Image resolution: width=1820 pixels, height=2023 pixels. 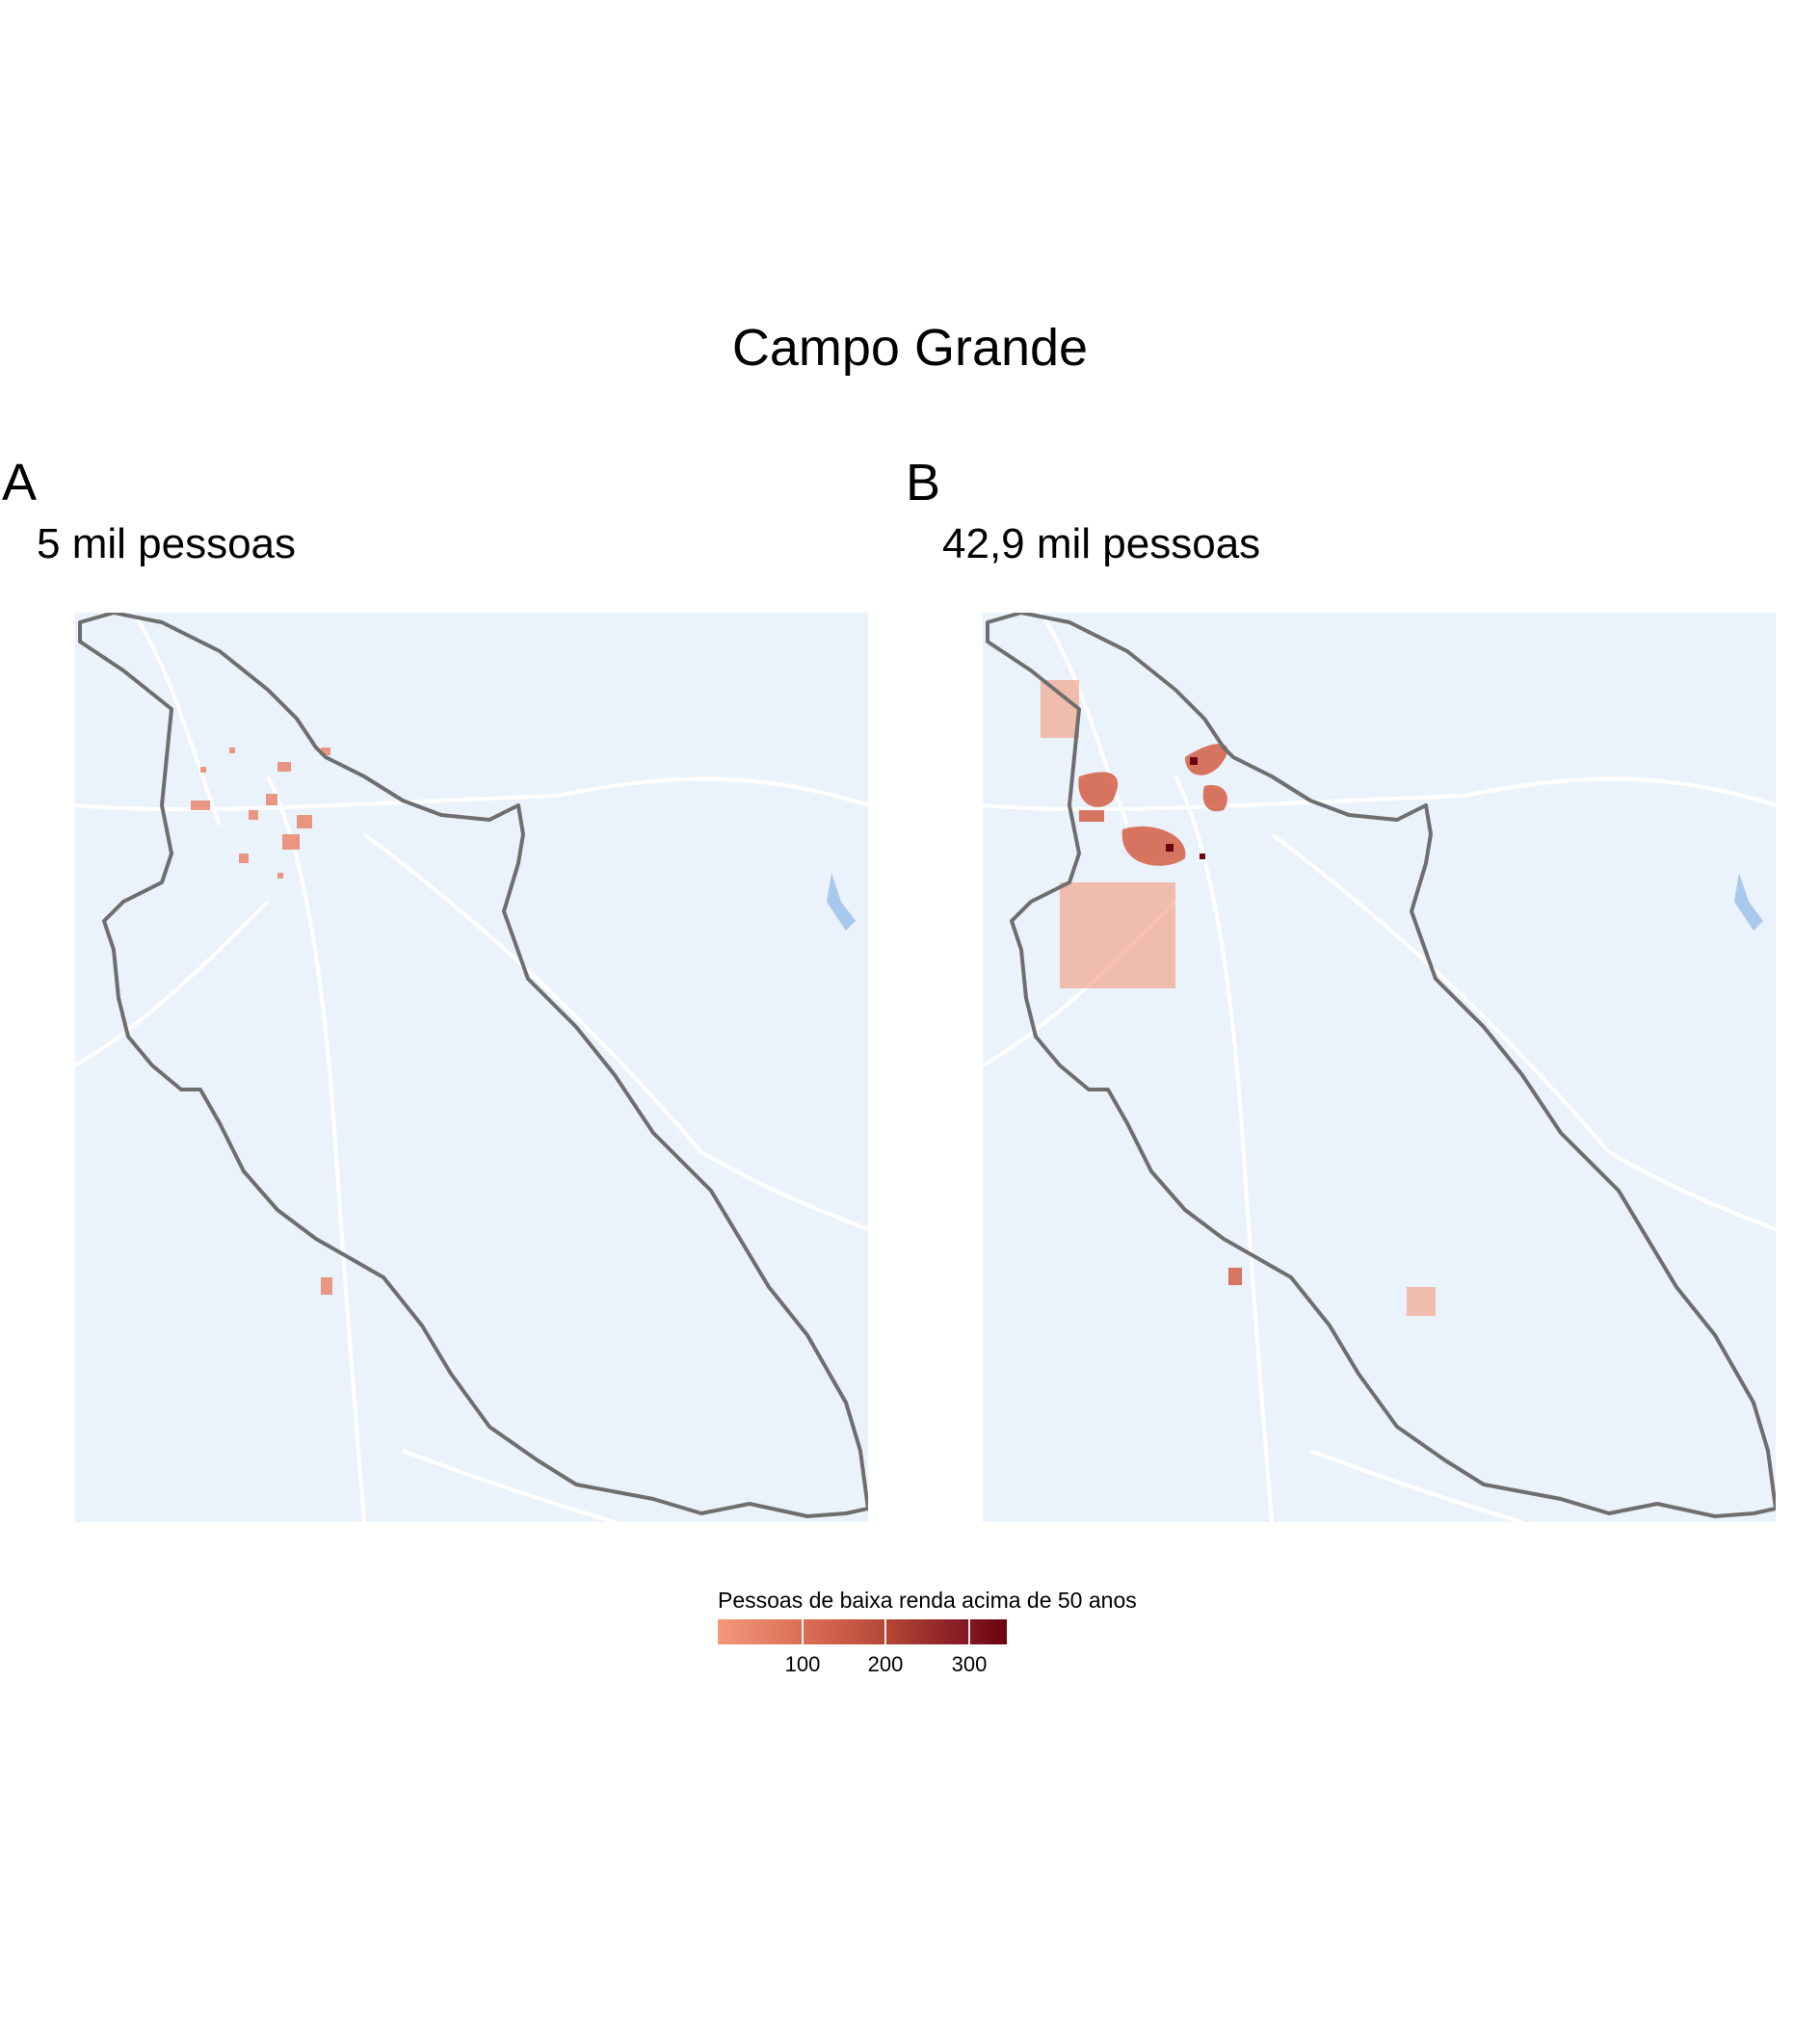 What do you see at coordinates (928, 1600) in the screenshot?
I see `legend-title: Pessoas de baixa renda acima de 50 anos` at bounding box center [928, 1600].